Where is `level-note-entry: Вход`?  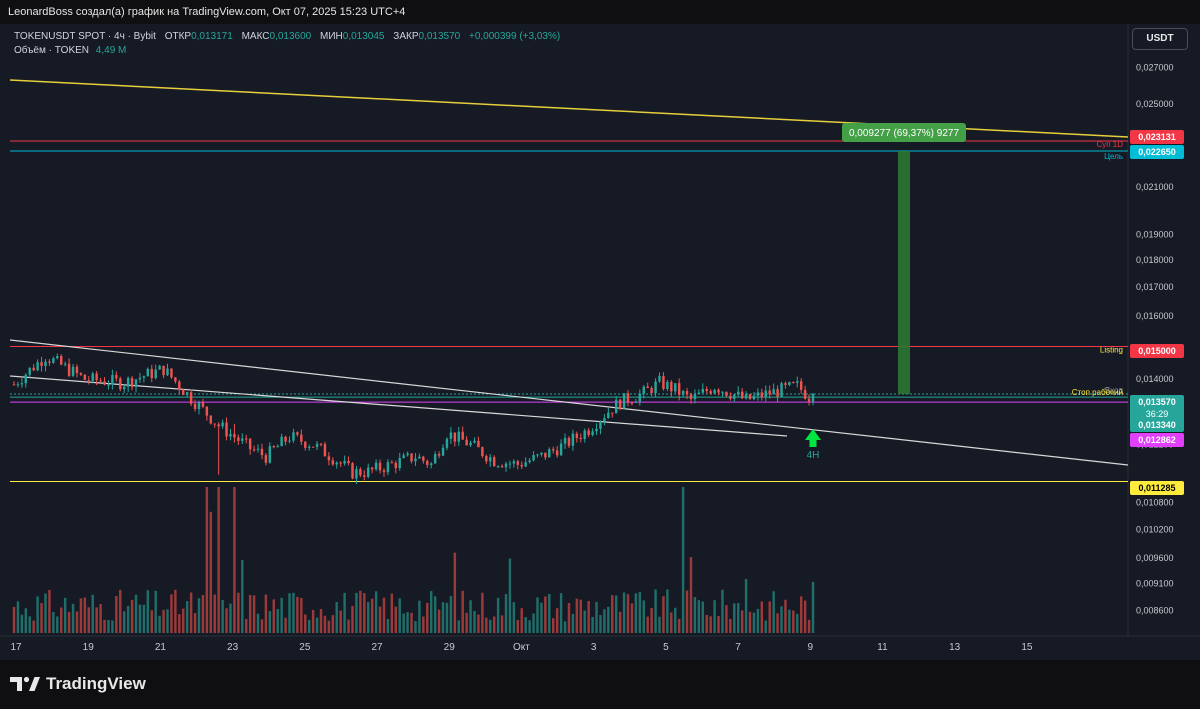 level-note-entry: Вход is located at coordinates (1114, 390).